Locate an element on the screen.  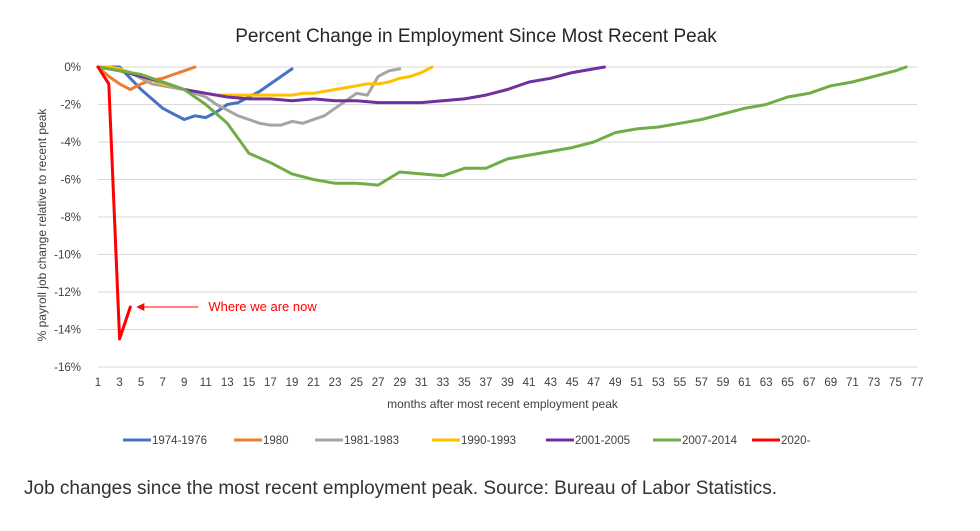
x-tick-label: 33 is located at coordinates (442, 383).